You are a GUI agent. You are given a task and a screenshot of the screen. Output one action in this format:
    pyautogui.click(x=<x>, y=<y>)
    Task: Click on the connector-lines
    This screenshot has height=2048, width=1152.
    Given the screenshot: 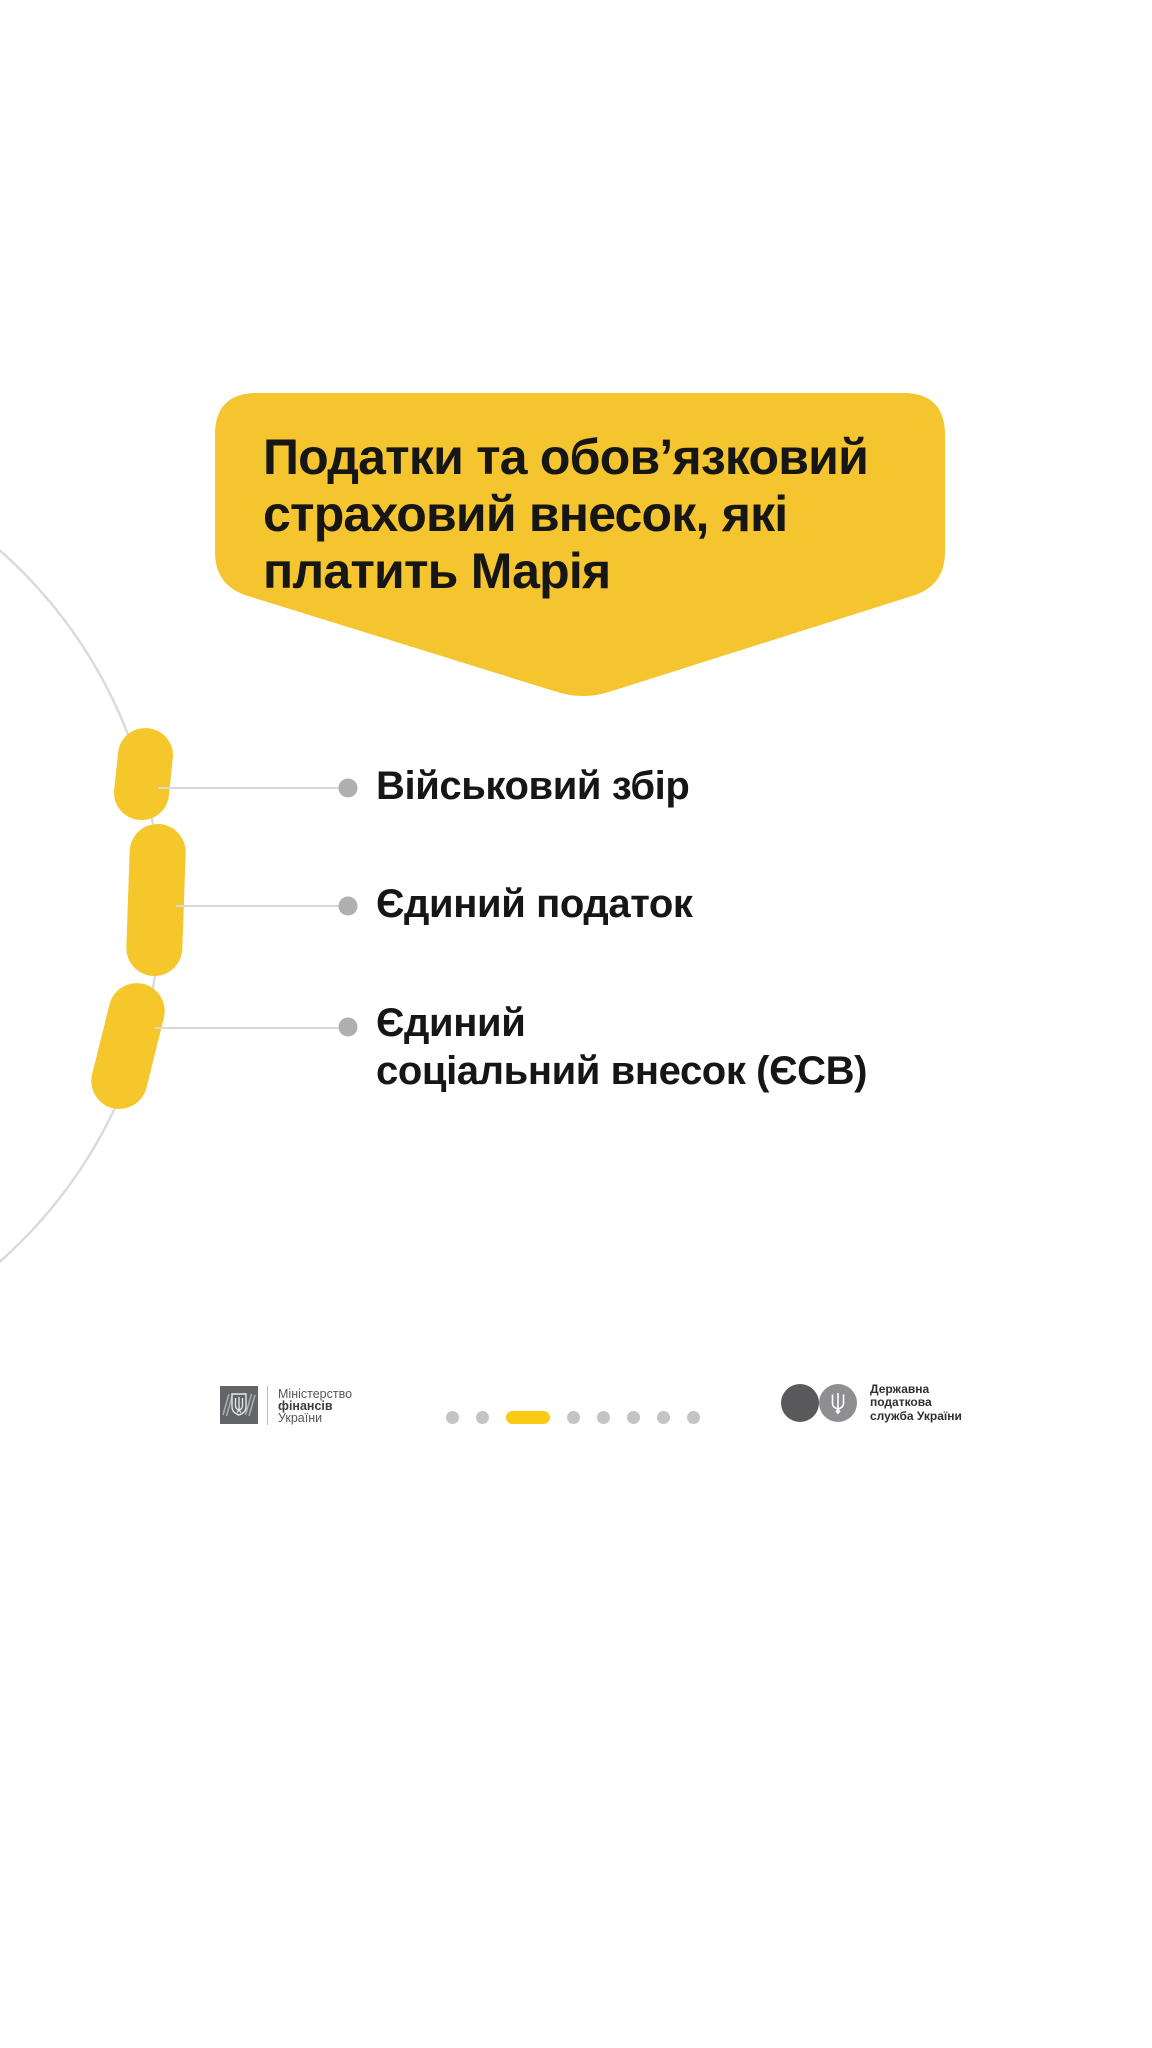 What is the action you would take?
    pyautogui.click(x=247, y=908)
    